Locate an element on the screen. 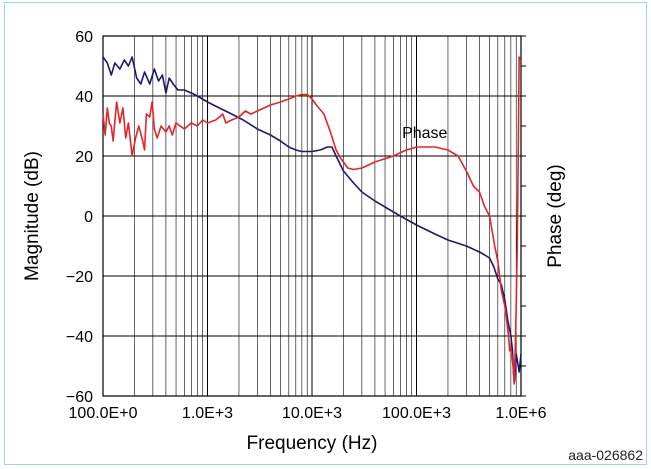 The height and width of the screenshot is (469, 651). figure-id: aaa-026862 is located at coordinates (605, 455).